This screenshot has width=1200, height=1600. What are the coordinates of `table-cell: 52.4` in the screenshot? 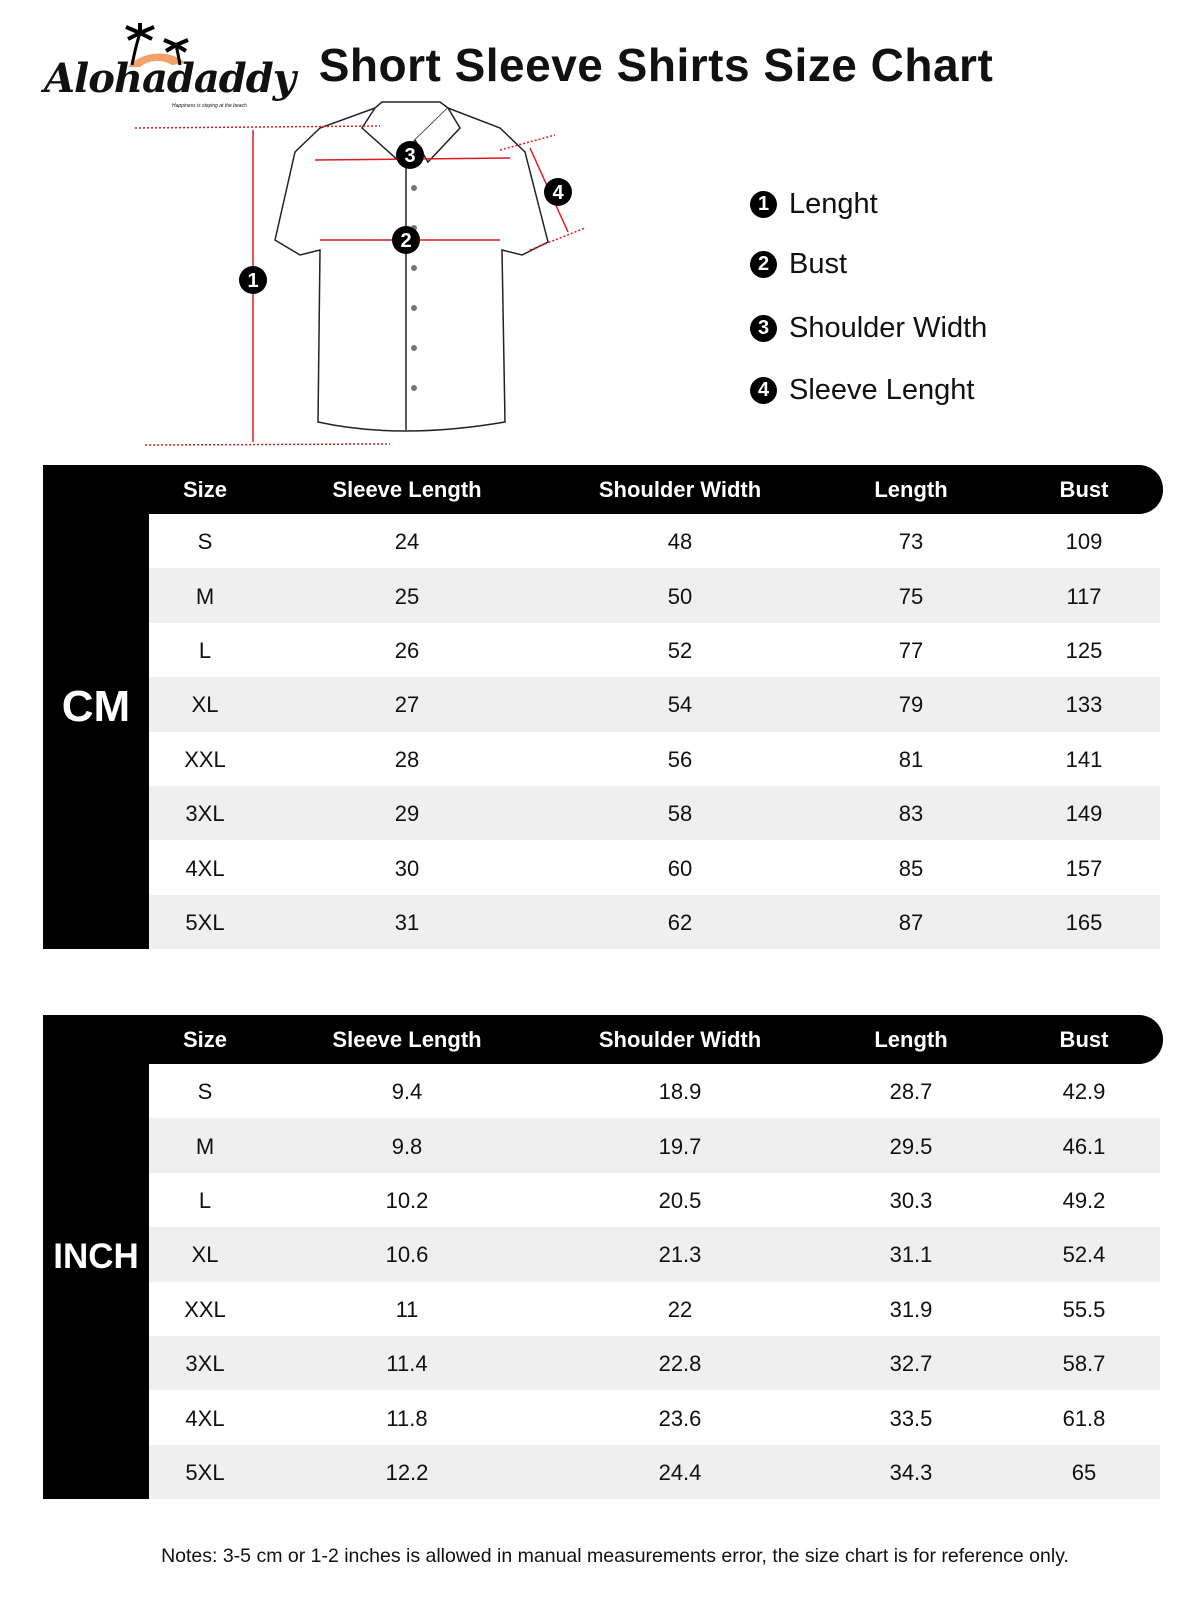 It's located at (1084, 1255).